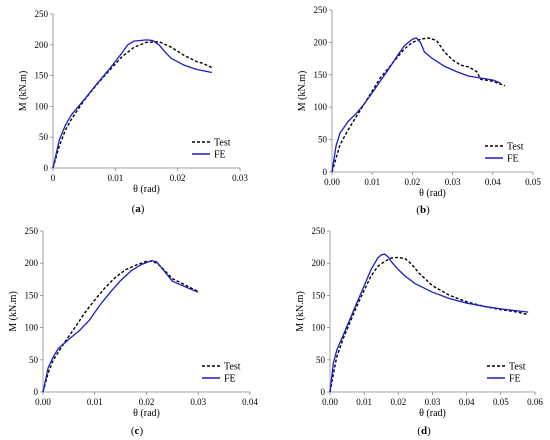  I want to click on caption-letter: c, so click(137, 431).